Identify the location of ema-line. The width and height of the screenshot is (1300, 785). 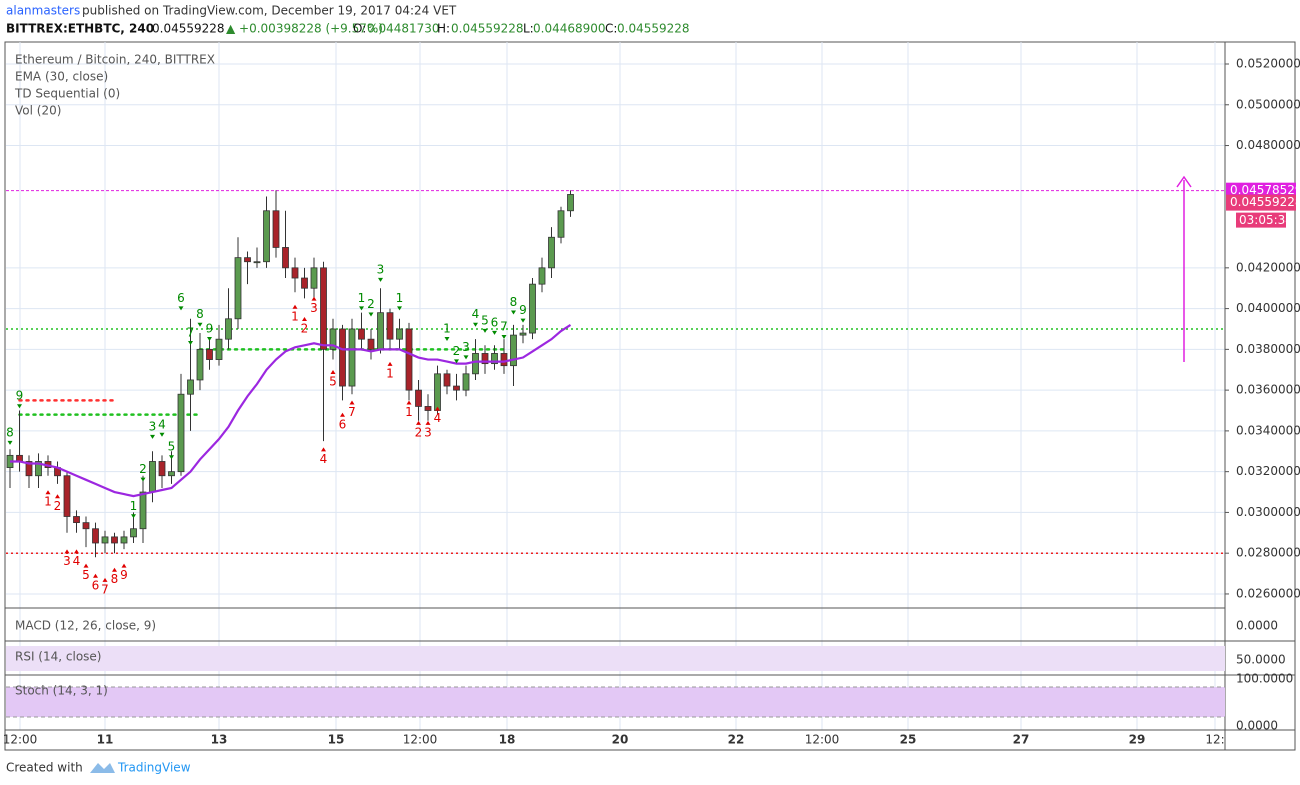
(291, 410).